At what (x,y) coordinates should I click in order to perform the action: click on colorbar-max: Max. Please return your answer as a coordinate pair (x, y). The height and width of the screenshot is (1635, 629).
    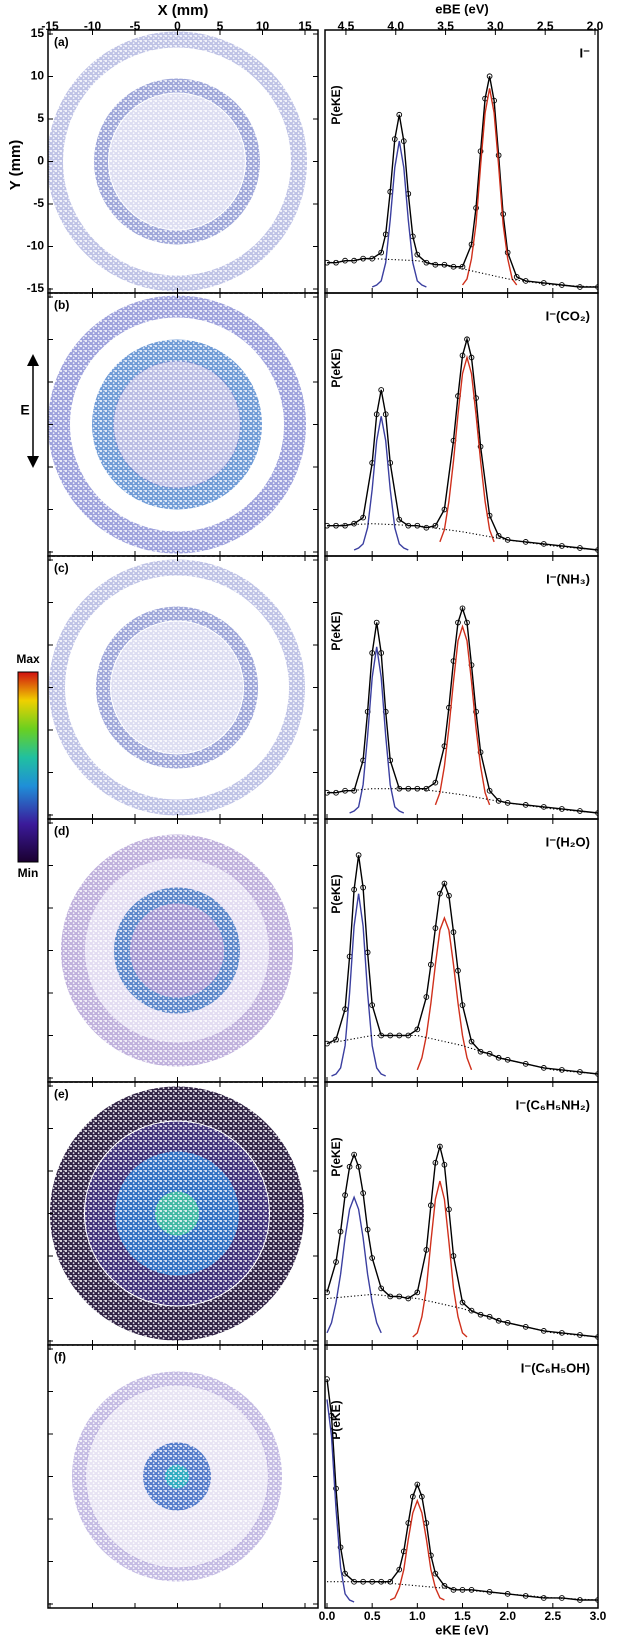
    Looking at the image, I should click on (28, 659).